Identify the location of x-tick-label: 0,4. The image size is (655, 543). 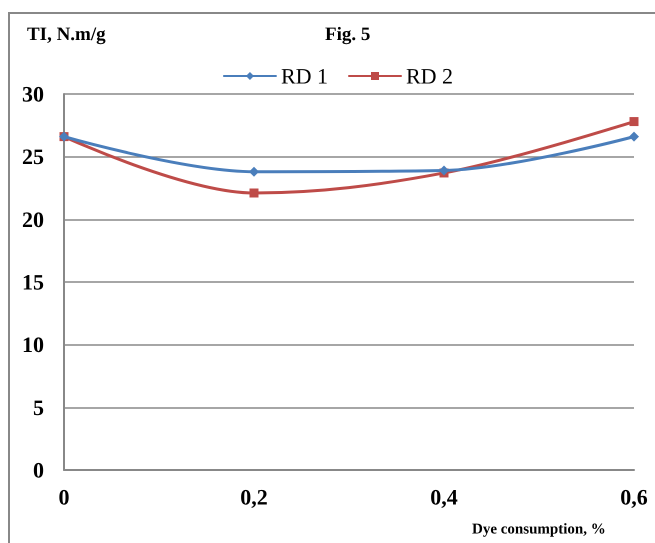
(444, 497).